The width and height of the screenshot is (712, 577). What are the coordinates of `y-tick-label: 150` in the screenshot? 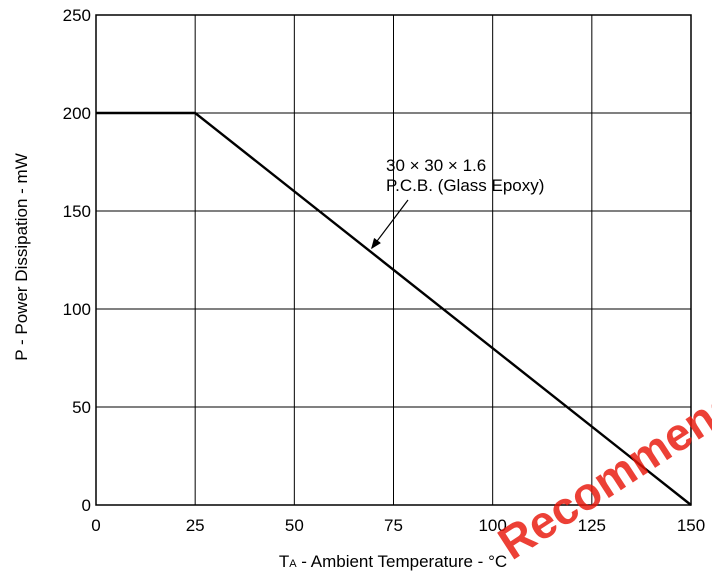 It's located at (77, 211).